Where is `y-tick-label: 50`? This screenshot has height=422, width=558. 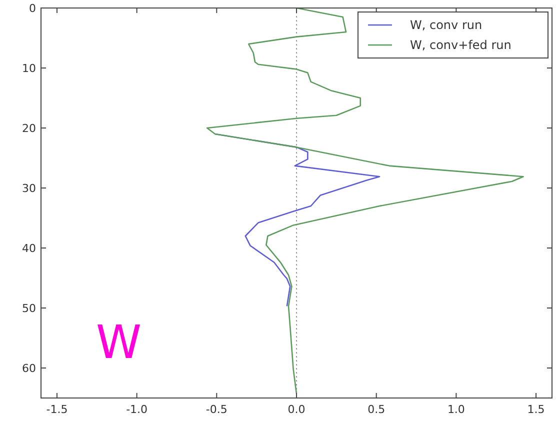
y-tick-label: 50 is located at coordinates (29, 308).